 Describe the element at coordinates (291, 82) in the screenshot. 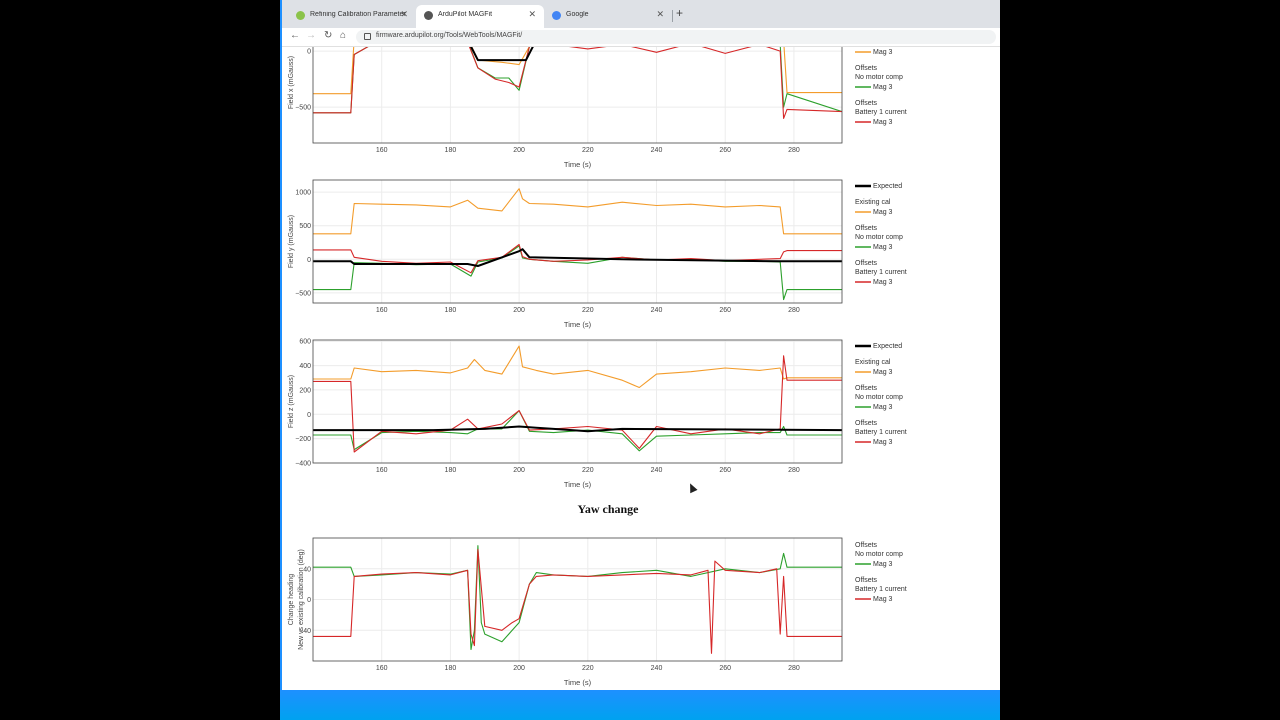

I see `y-axis-label: Field x (mGauss)` at that location.